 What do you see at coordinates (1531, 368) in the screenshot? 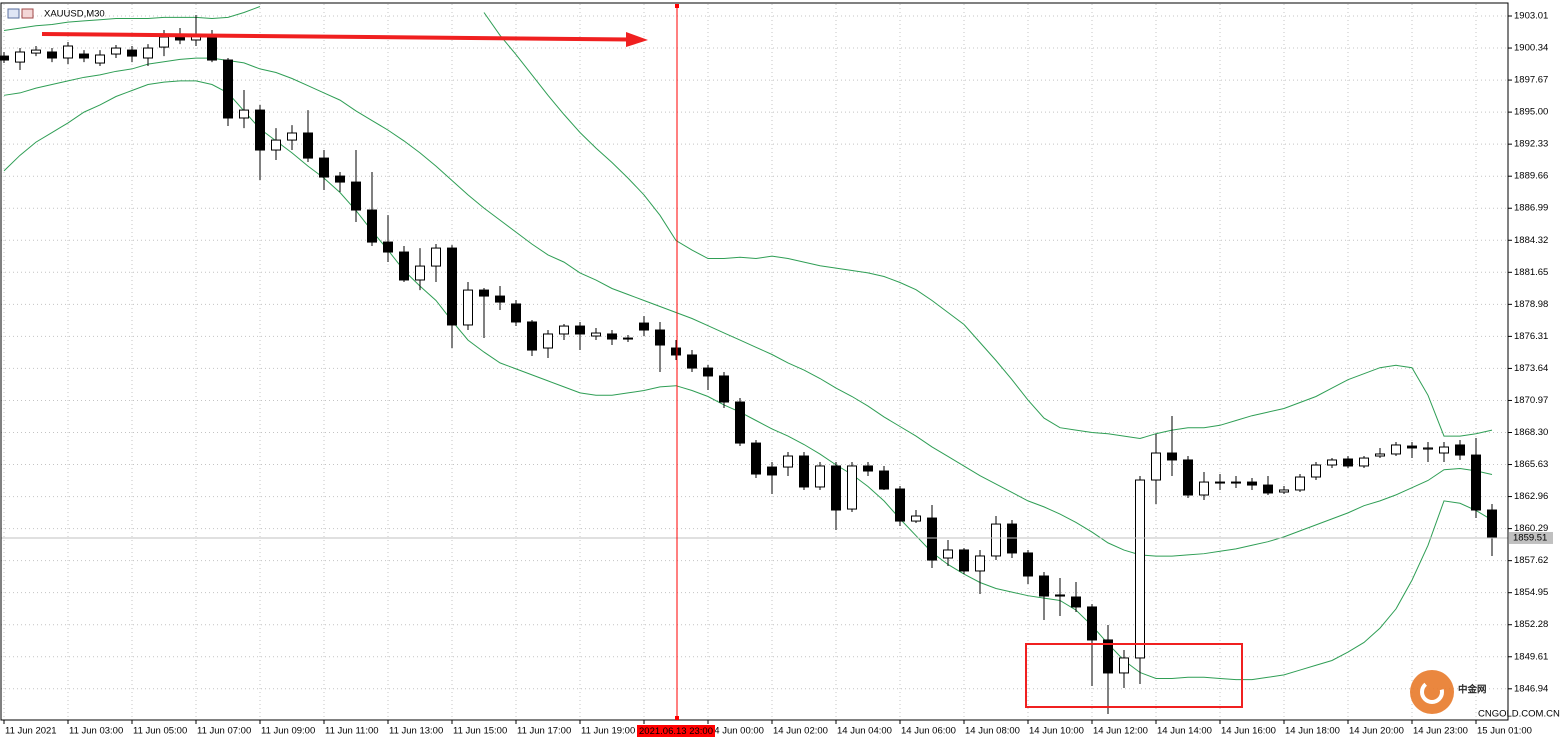
I see `y-tick-label: 1873.64` at bounding box center [1531, 368].